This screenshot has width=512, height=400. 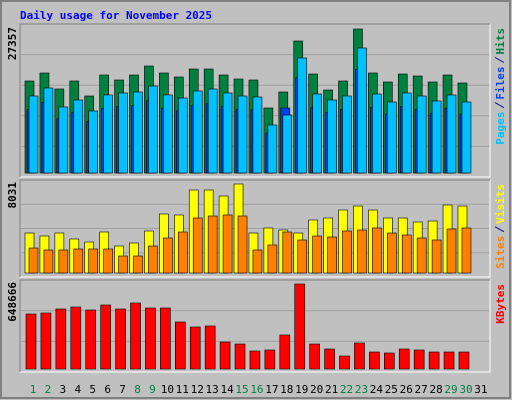 What do you see at coordinates (301, 389) in the screenshot?
I see `x-tick-label: 19` at bounding box center [301, 389].